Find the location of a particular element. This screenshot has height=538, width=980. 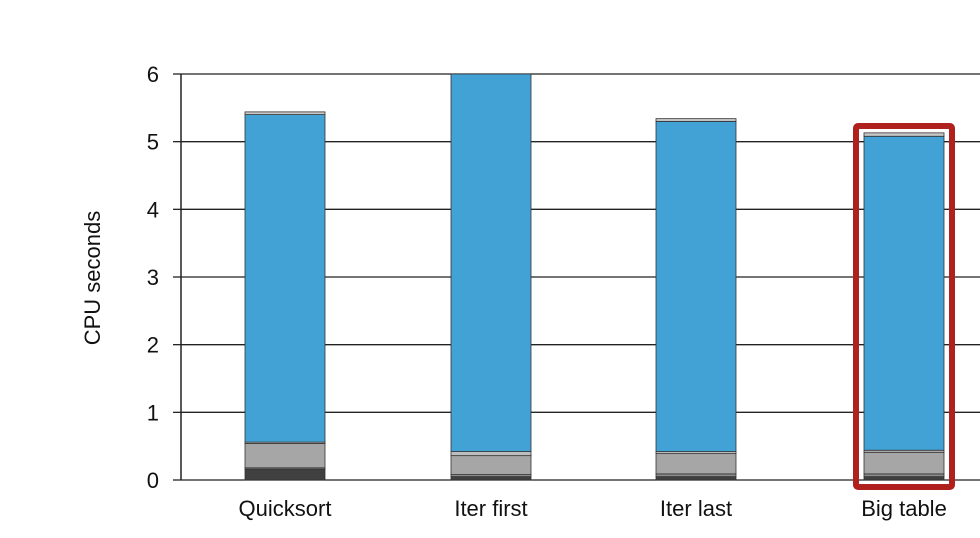

bar-stack-iter-first is located at coordinates (491, 277).